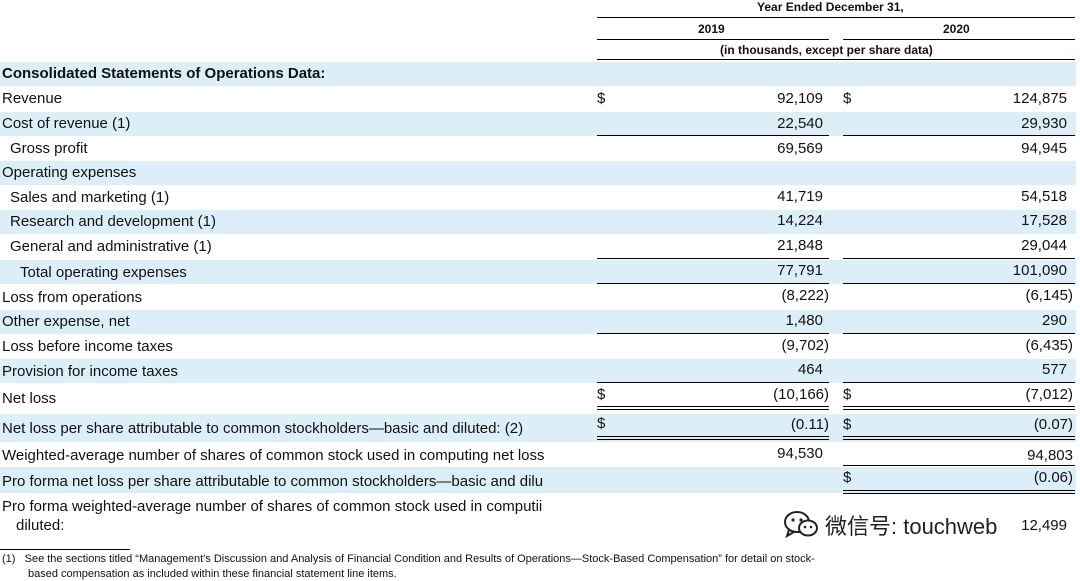 This screenshot has height=581, width=1080. I want to click on value-2020: 124,875, so click(1039, 98).